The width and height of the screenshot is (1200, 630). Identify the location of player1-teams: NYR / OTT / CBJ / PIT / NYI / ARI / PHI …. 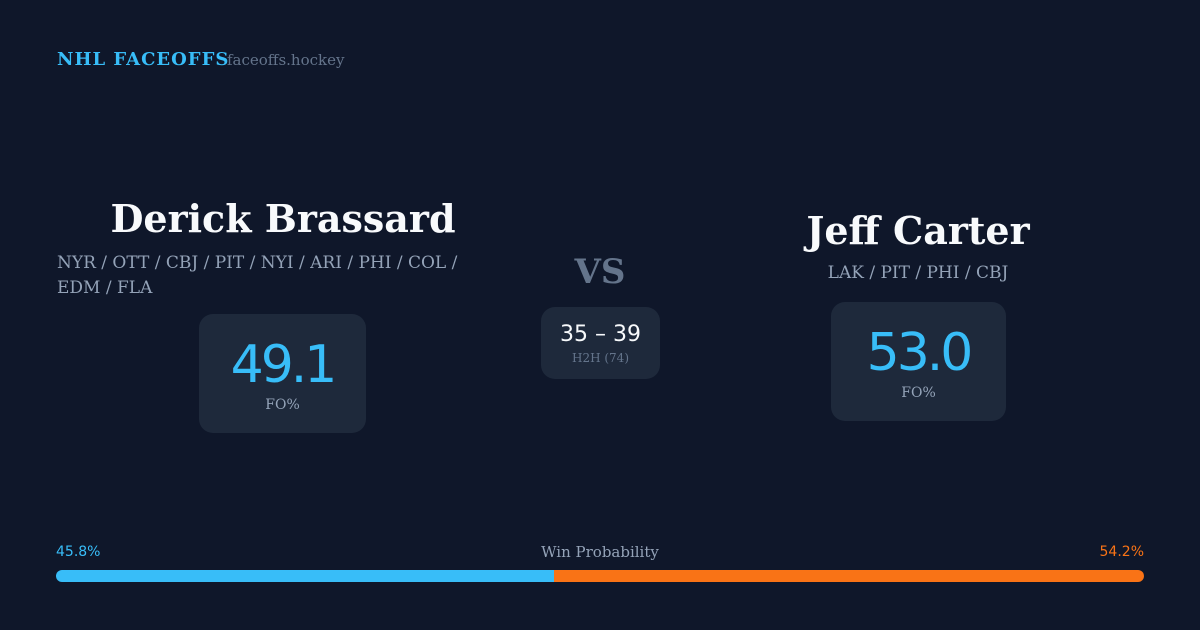
(257, 275).